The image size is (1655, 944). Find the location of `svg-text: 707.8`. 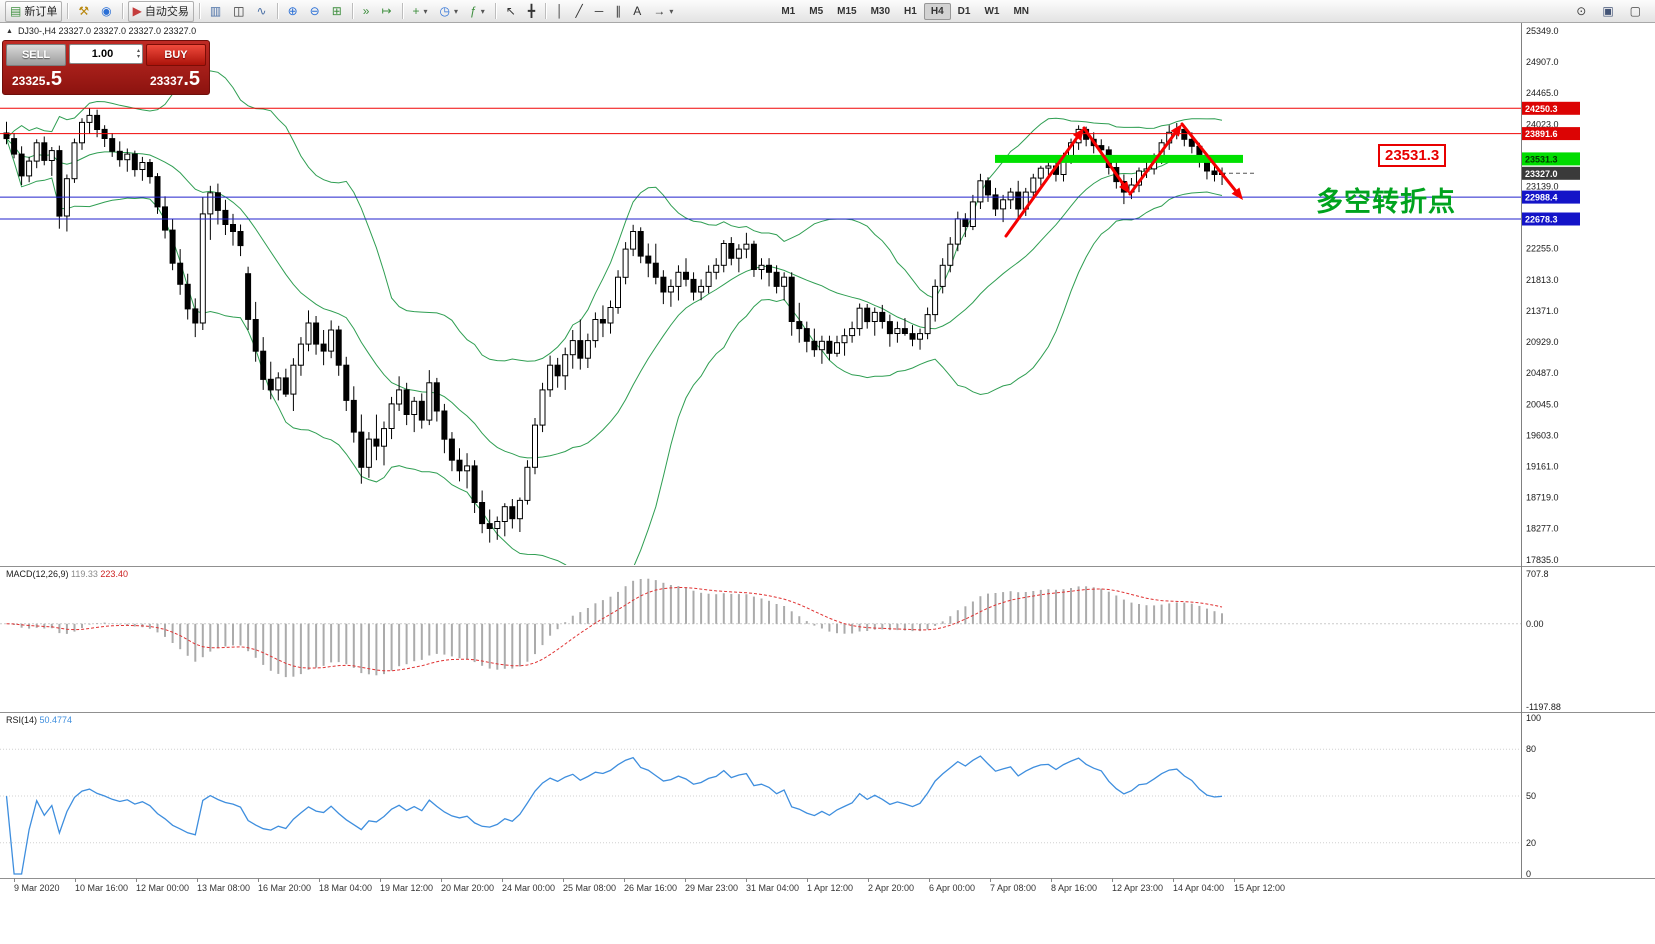

svg-text: 707.8 is located at coordinates (1537, 574).